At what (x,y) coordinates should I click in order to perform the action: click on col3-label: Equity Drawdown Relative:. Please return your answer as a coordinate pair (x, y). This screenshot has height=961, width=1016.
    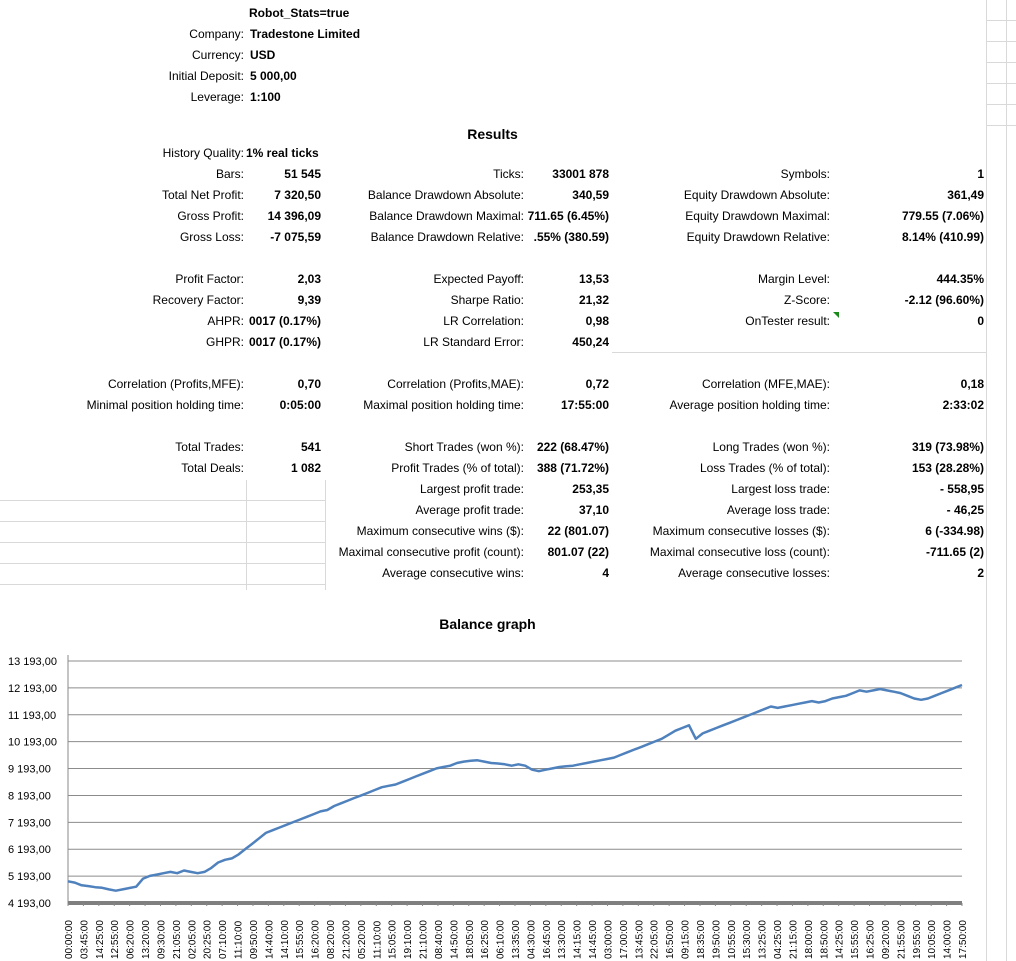
    Looking at the image, I should click on (758, 237).